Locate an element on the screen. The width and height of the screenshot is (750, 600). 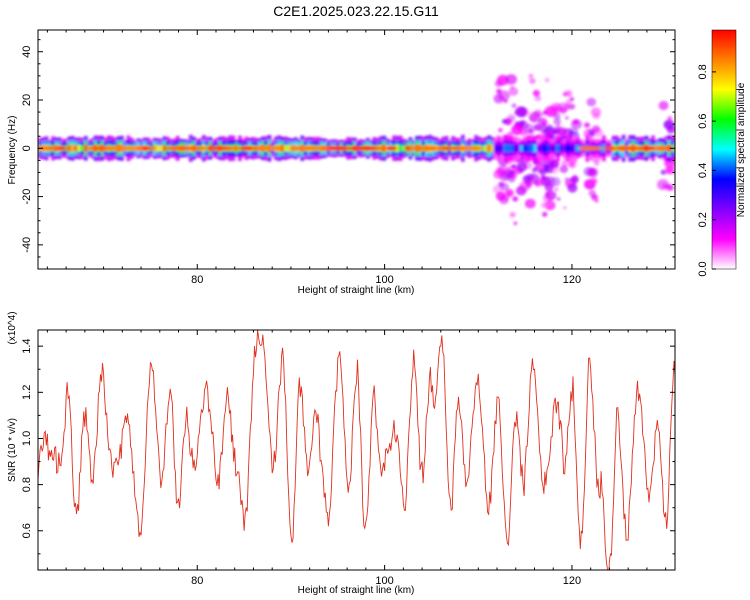
spectrogram-x-axis-label: Height of straight line (km) is located at coordinates (356, 290).